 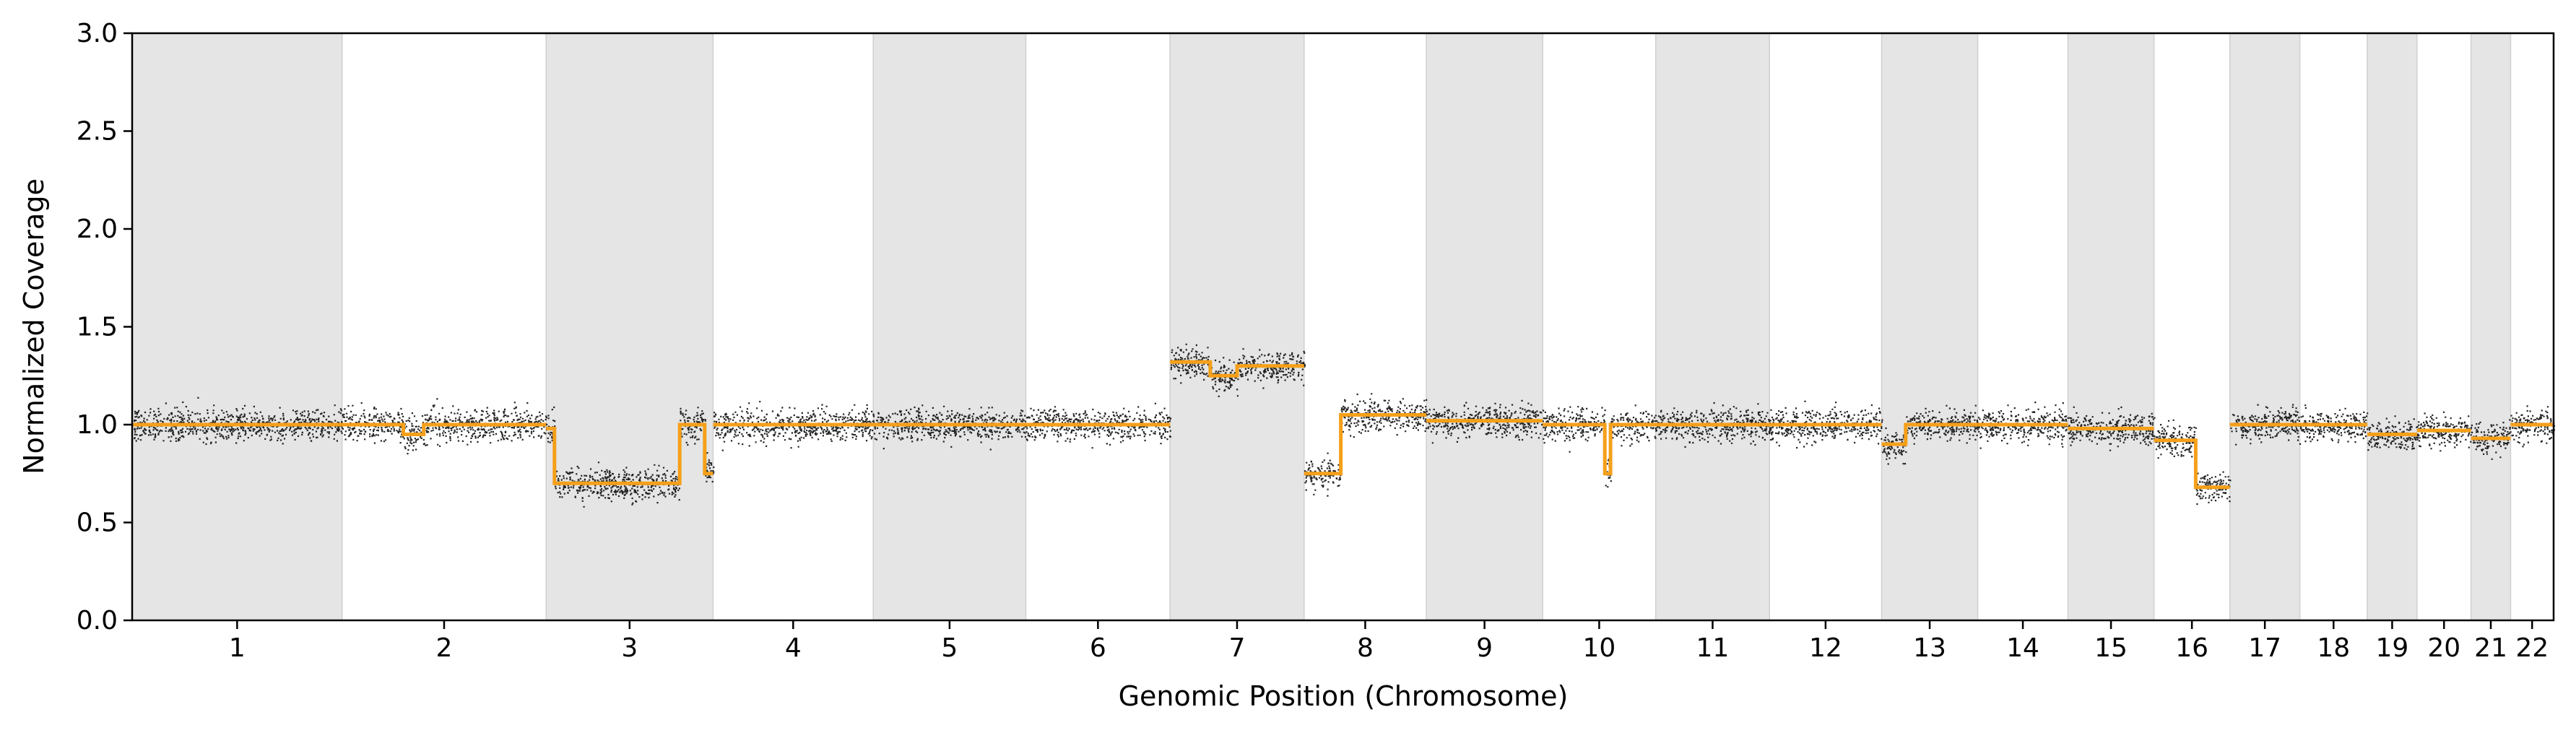 I want to click on y-tick-label: 2.0, so click(x=97, y=229).